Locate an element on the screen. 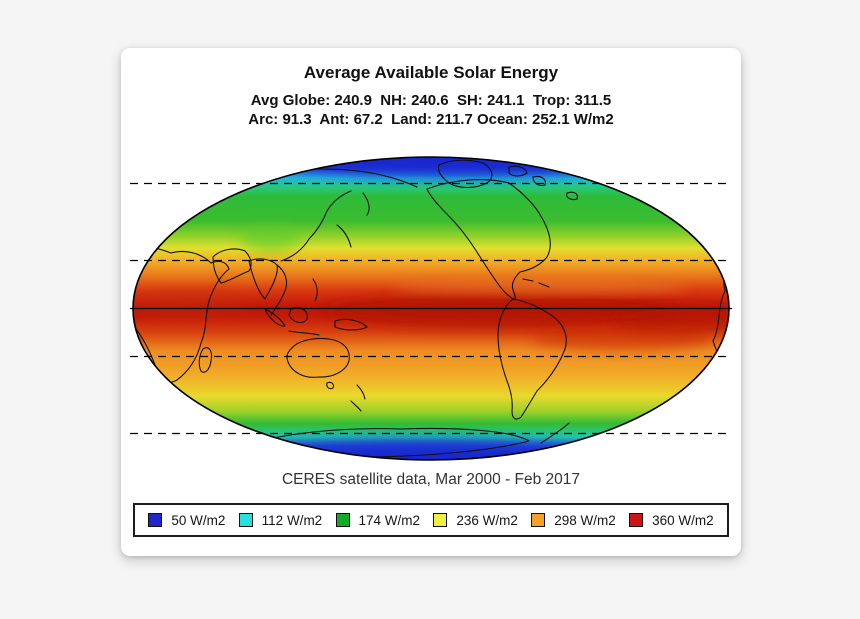 Image resolution: width=860 pixels, height=619 pixels. legend-label: 360 W/m2 is located at coordinates (683, 520).